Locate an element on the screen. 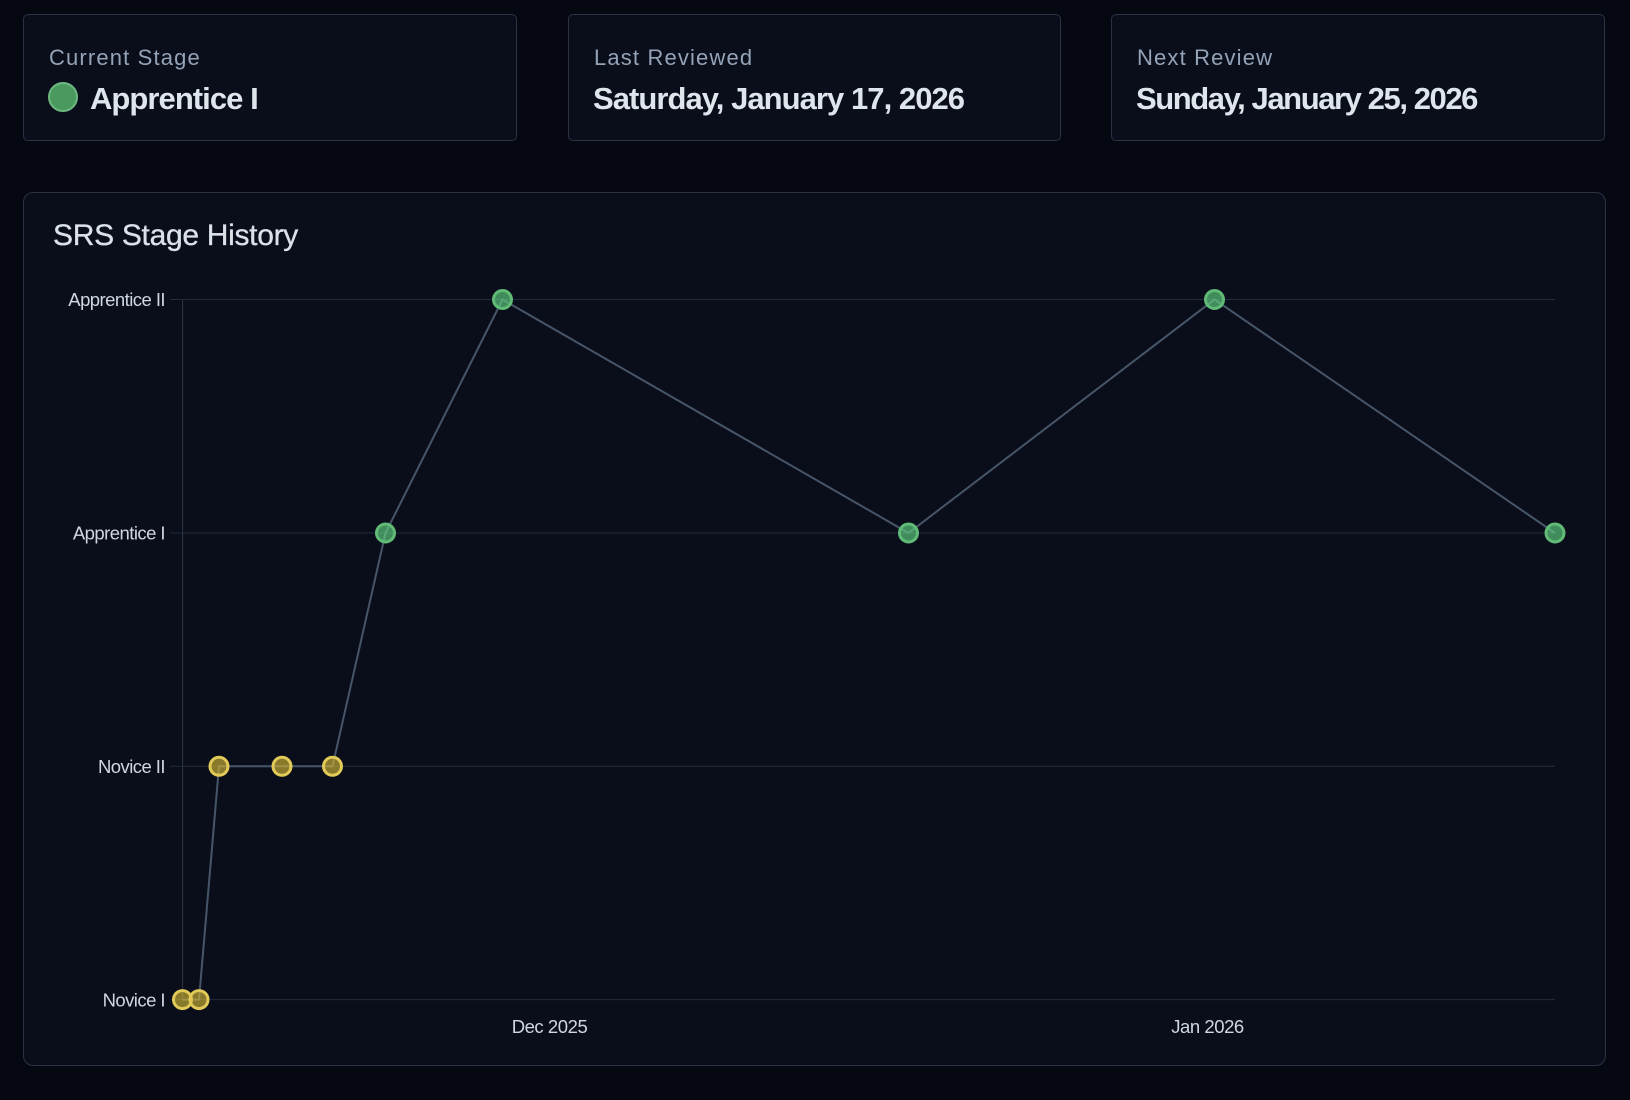  svg-text: Apprentice II is located at coordinates (116, 299).